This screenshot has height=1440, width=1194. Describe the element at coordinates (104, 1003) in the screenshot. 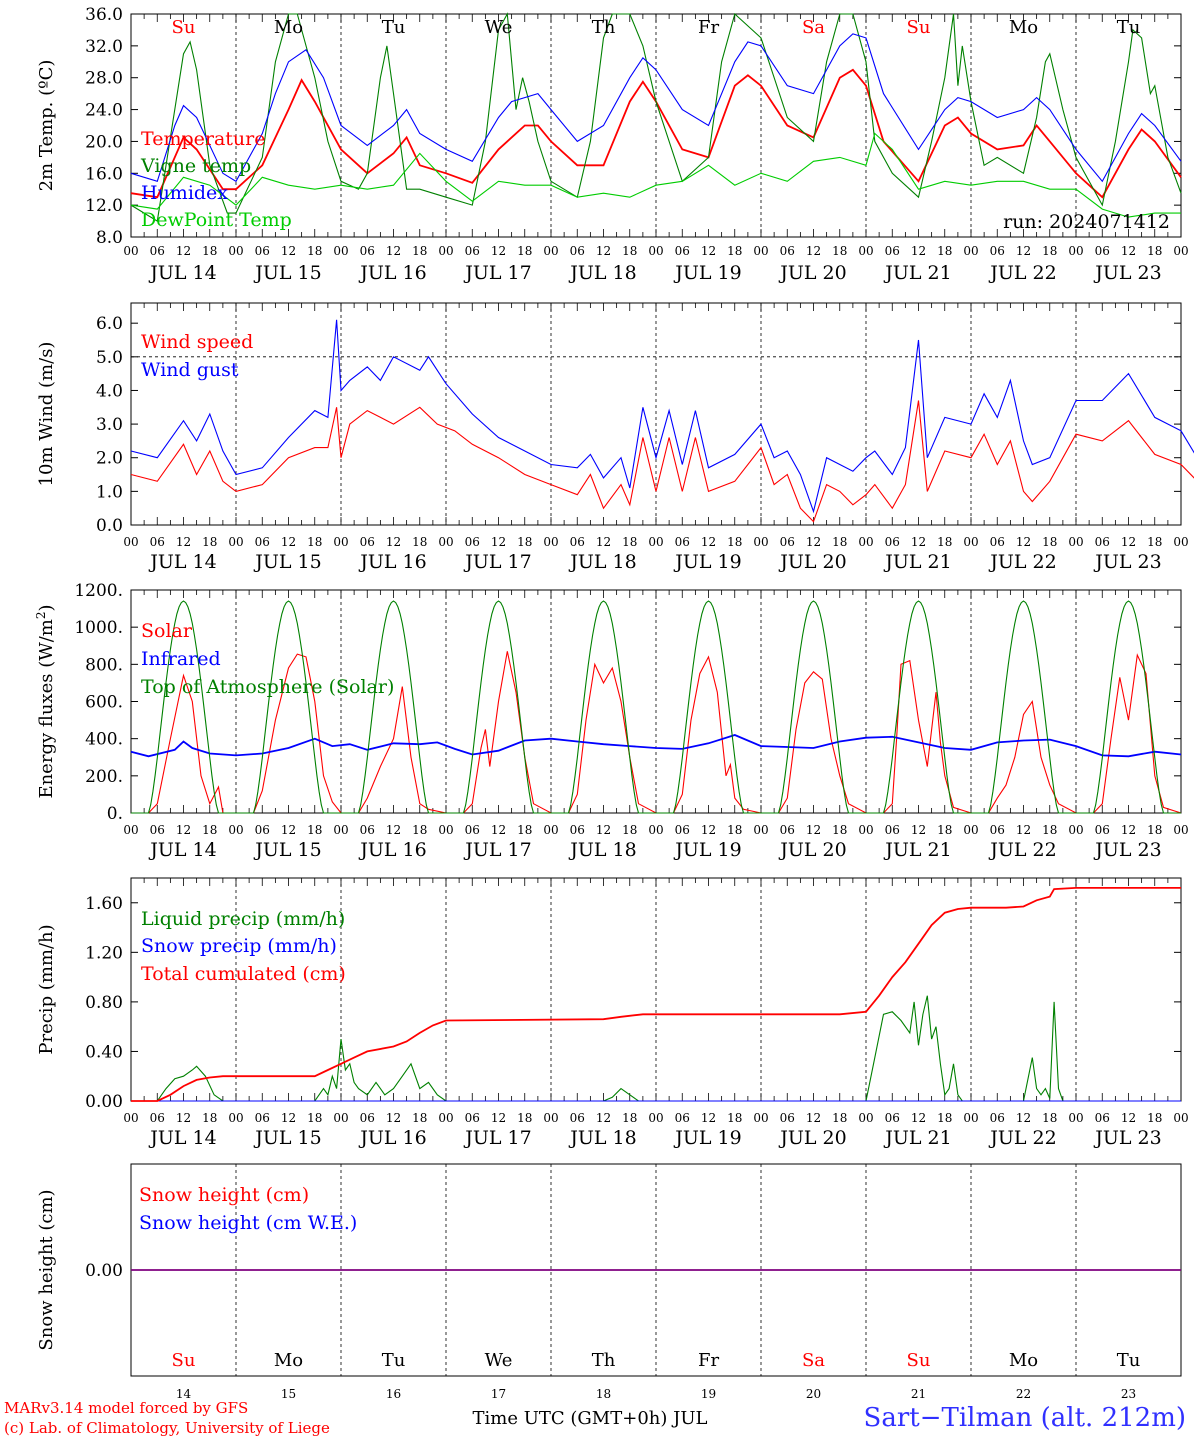

I see `y-tick-label: 0.80` at that location.